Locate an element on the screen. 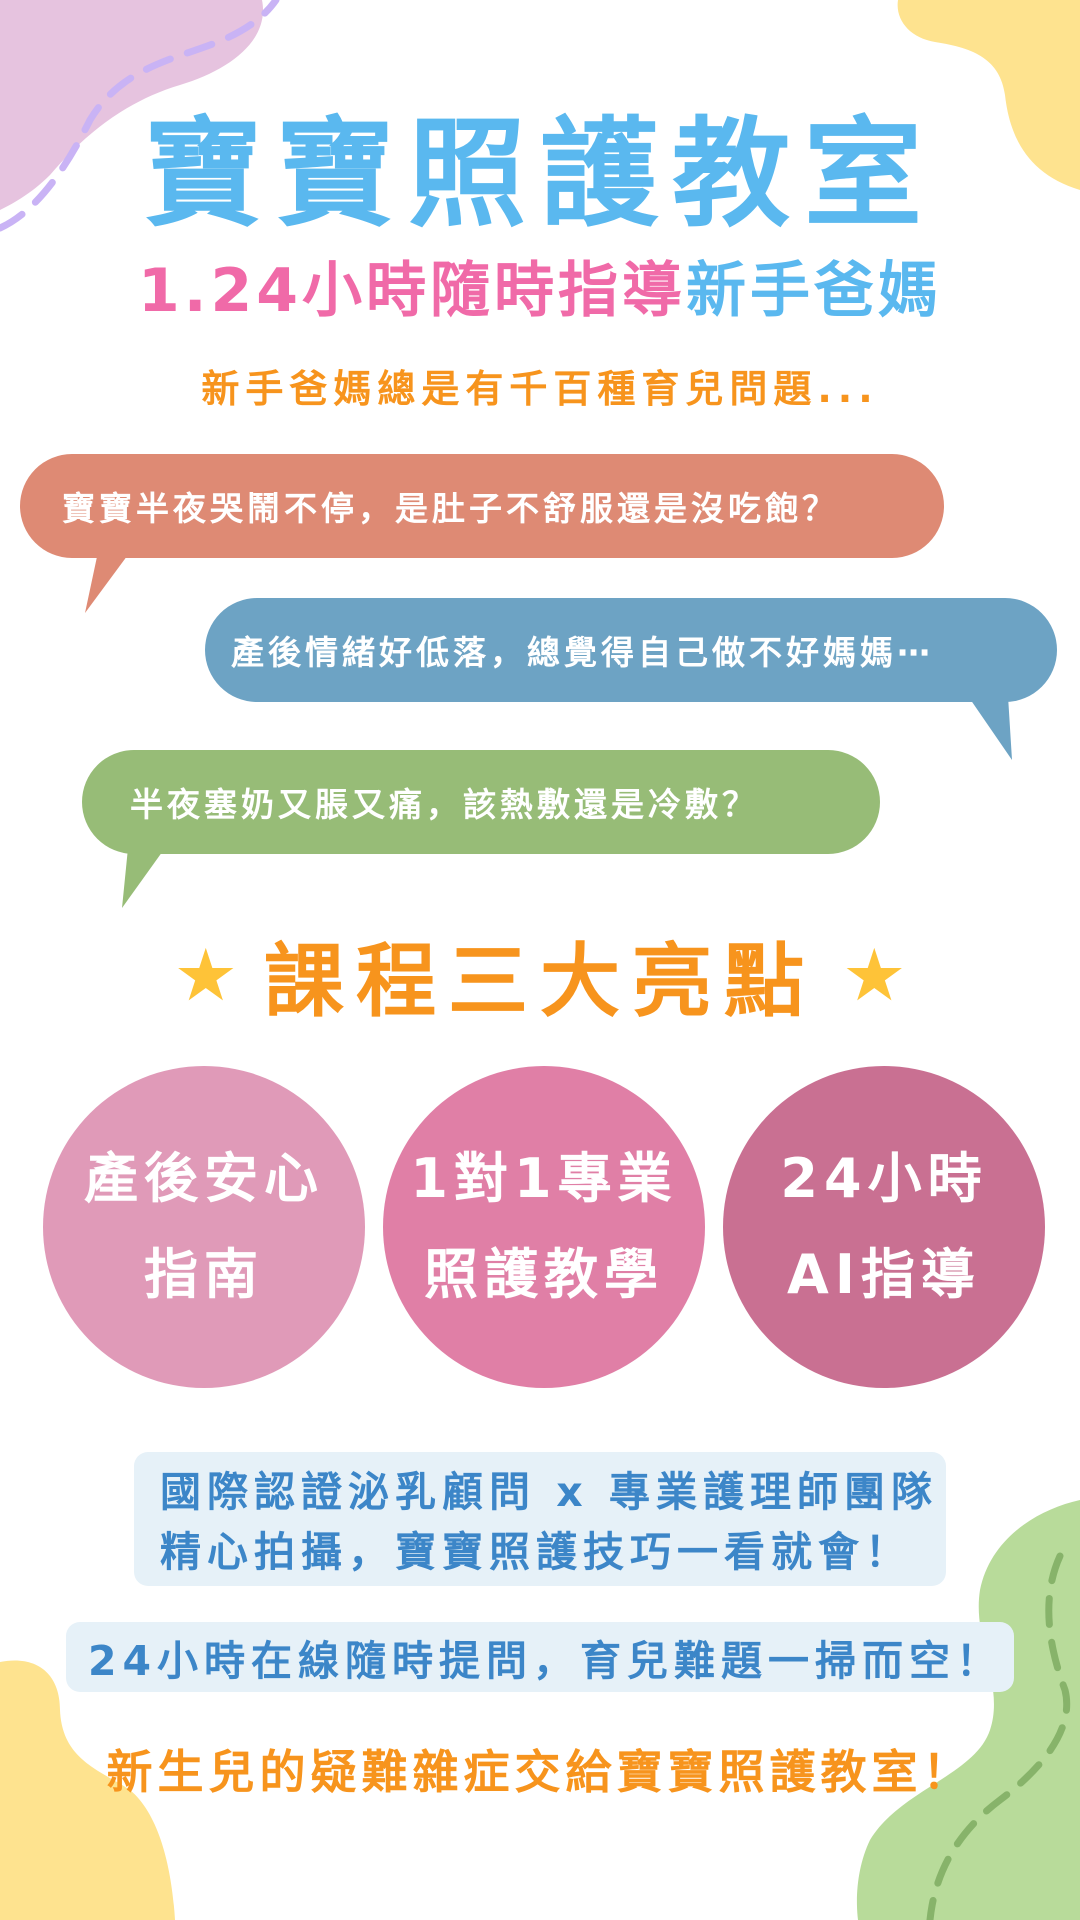  speech-bubble-1: 寶寶半夜哭鬧不停，是肚子不舒服還是沒吃飽？ is located at coordinates (482, 506).